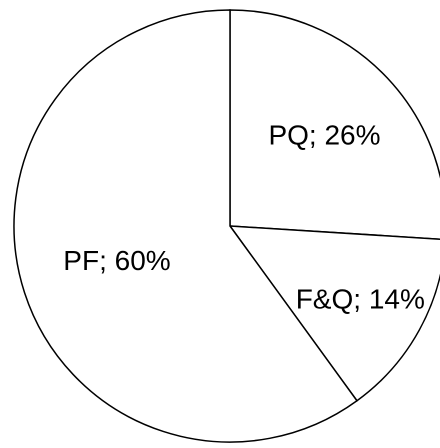  Describe the element at coordinates (116, 260) in the screenshot. I see `data-label-pf: PF; 60%` at that location.